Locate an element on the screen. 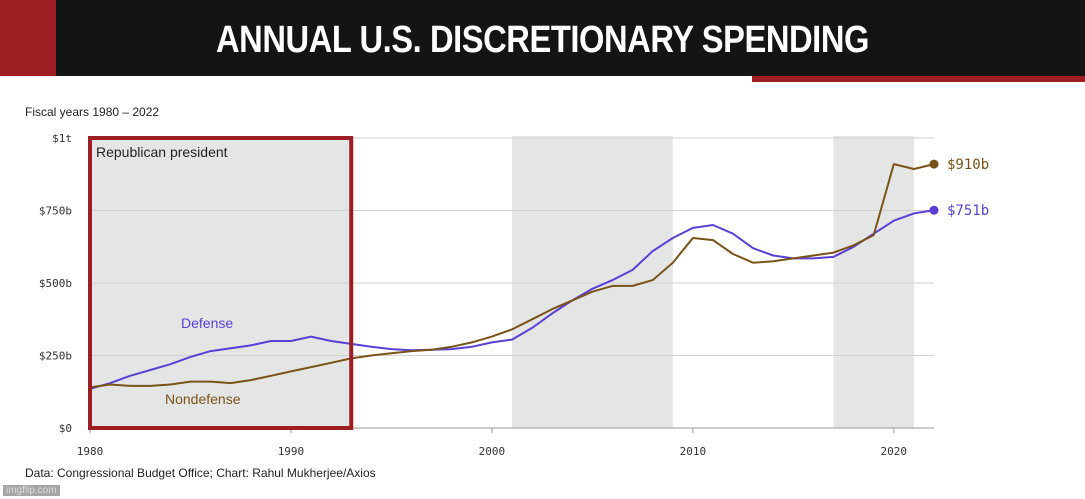  y-tick-label: $750b is located at coordinates (55, 211).